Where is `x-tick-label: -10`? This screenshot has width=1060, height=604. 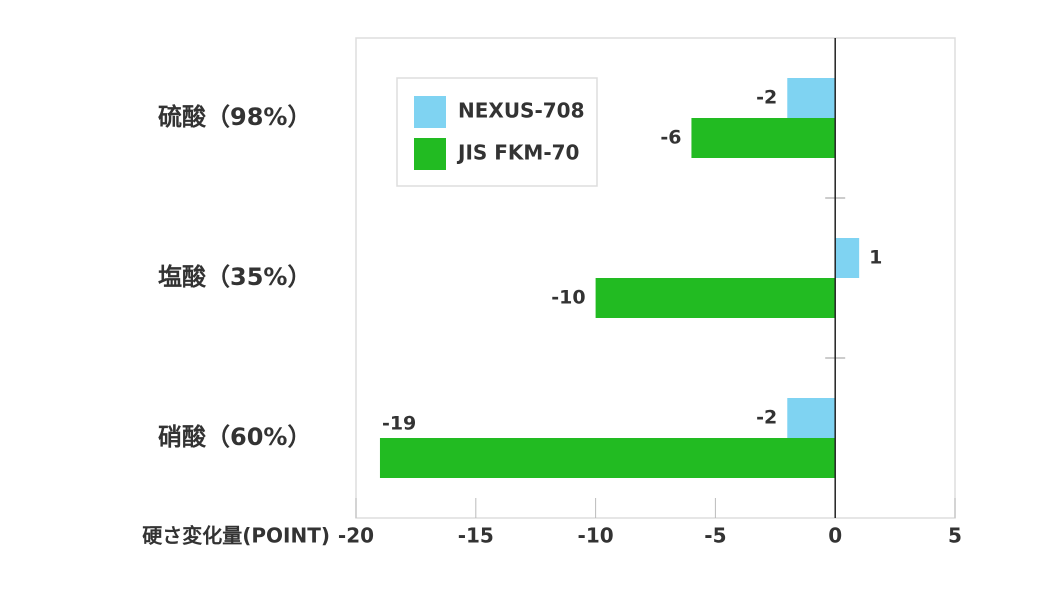 x-tick-label: -10 is located at coordinates (596, 536).